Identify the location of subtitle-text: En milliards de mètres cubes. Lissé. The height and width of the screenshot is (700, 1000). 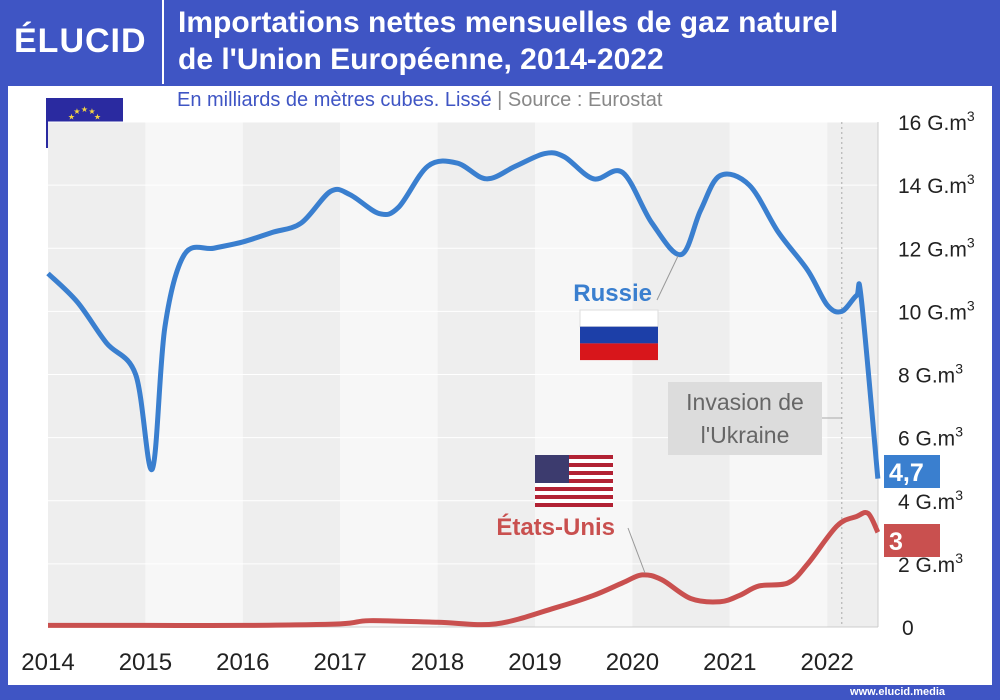
(334, 100).